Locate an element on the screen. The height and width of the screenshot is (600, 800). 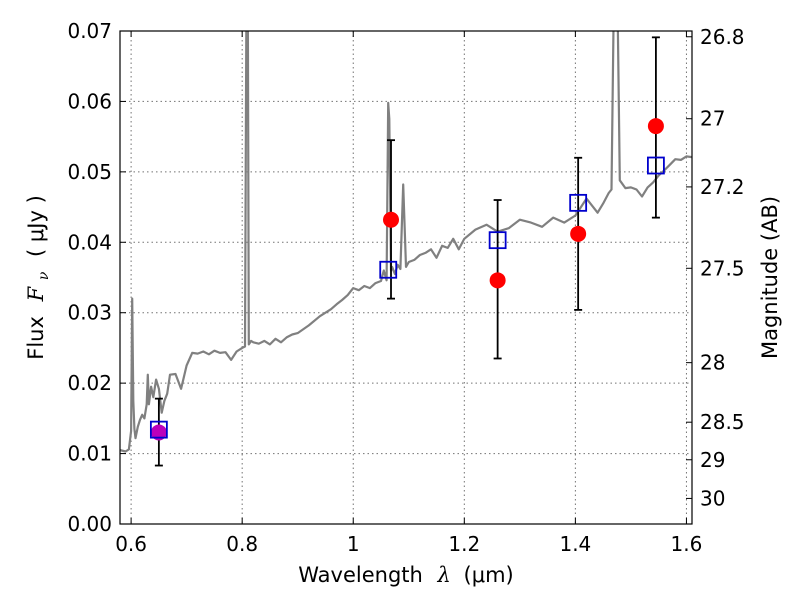
y-tick-label: 0.02 is located at coordinates (89, 383).